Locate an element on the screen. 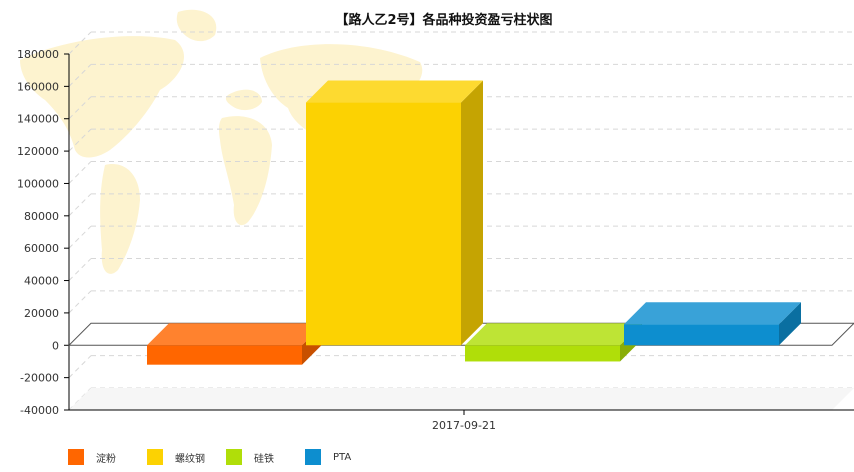 The width and height of the screenshot is (854, 472). chart-title: 【路人乙2号】各品种投资盈亏柱状图 is located at coordinates (443, 20).